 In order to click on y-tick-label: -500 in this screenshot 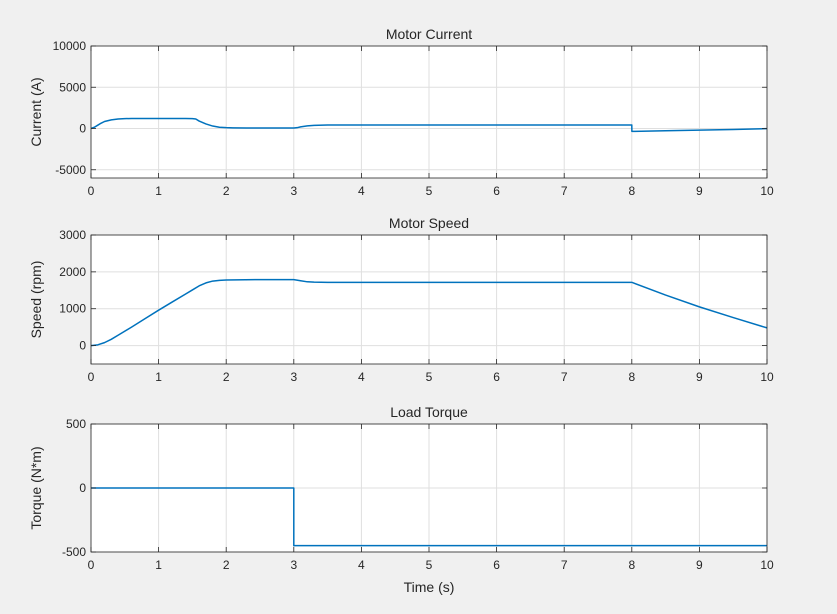, I will do `click(74, 552)`.